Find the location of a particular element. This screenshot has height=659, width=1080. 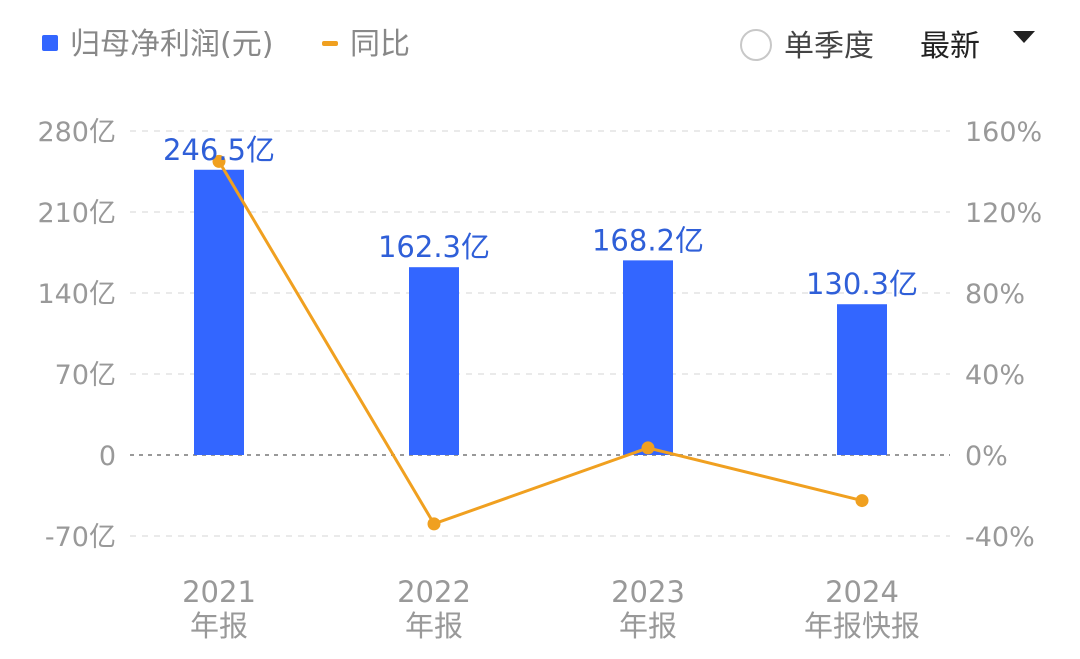

right-axis-tick-label: -40% is located at coordinates (1000, 537).